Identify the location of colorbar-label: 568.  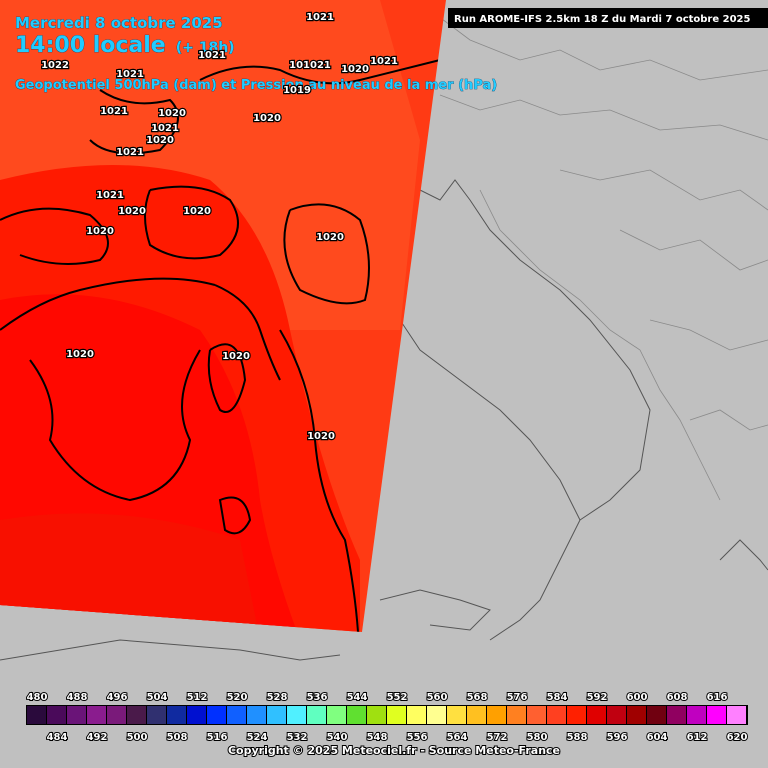
(477, 697).